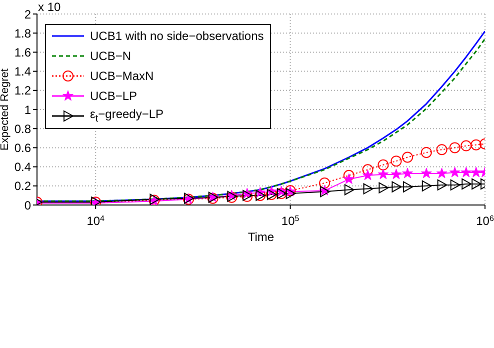 The height and width of the screenshot is (348, 494). I want to click on y-tick-label: 0.2, so click(23, 186).